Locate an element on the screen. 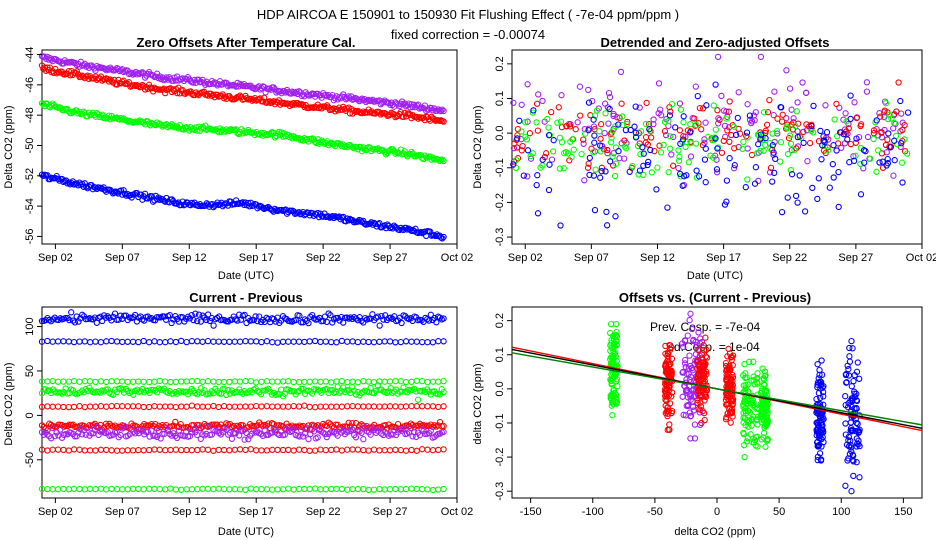 This screenshot has width=936, height=540. x-tick-label: Sep 27 is located at coordinates (855, 258).